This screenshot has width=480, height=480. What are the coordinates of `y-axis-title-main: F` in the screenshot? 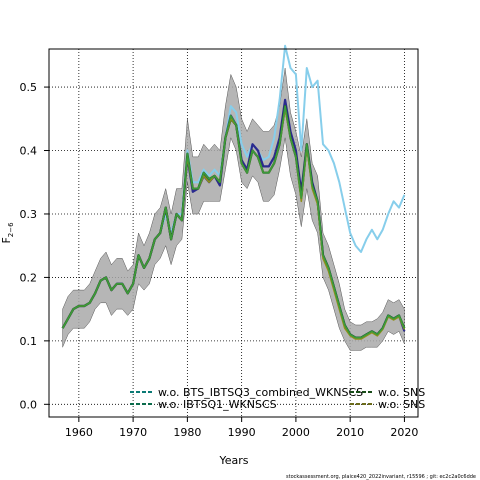 It's located at (6, 240).